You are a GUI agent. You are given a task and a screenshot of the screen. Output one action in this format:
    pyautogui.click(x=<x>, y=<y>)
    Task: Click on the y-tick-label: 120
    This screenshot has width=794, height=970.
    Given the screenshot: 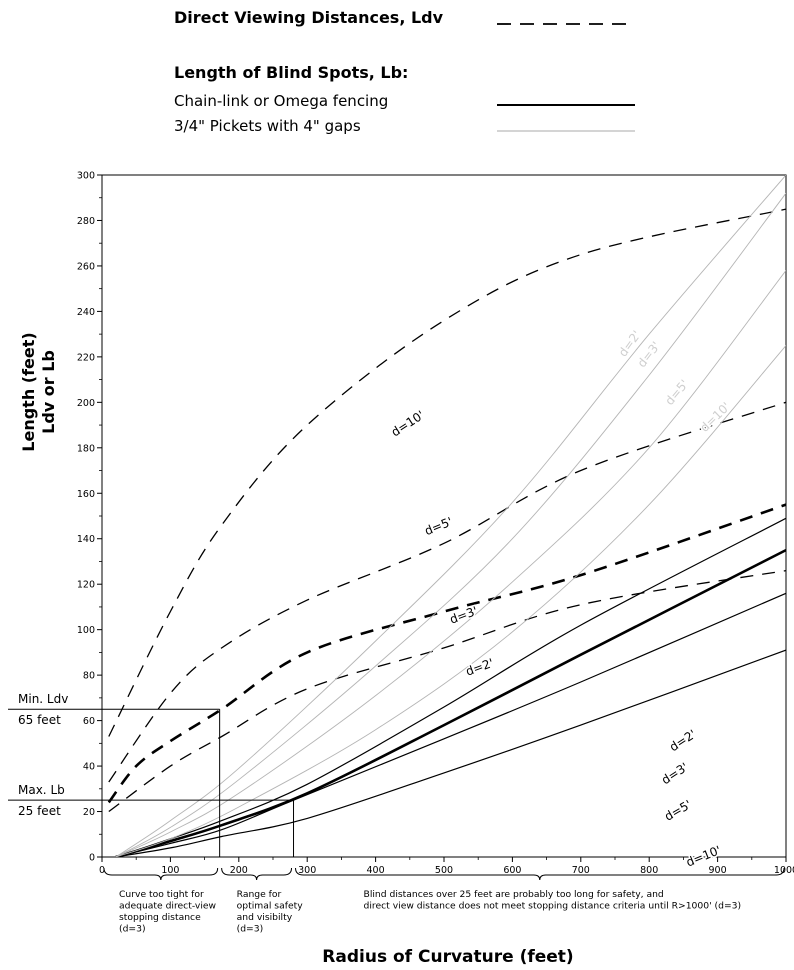 What is the action you would take?
    pyautogui.click(x=86, y=585)
    